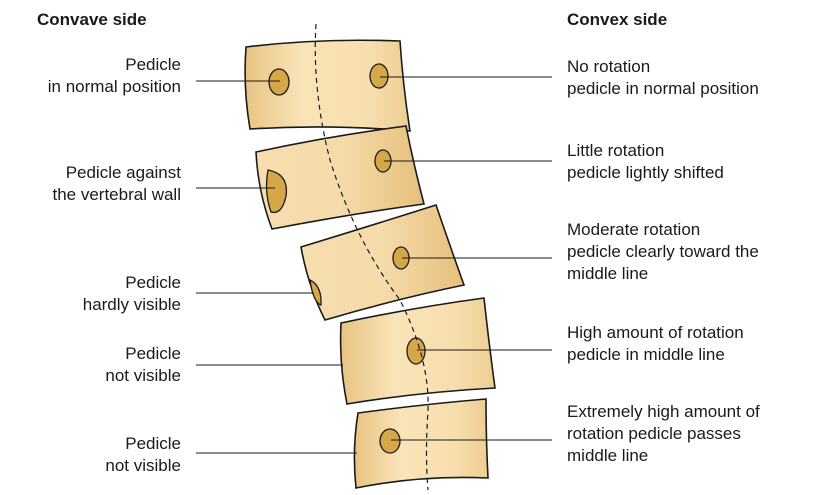  Describe the element at coordinates (116, 183) in the screenshot. I see `left-label-2: Pedicle against the vertebral wall` at that location.